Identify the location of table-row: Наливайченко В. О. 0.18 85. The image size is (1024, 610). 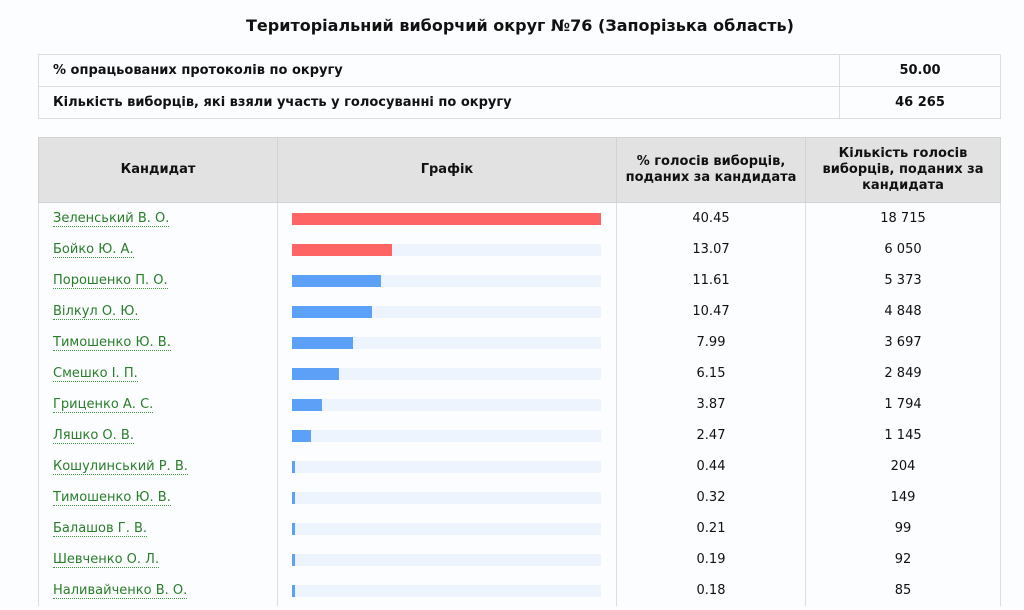
(519, 590).